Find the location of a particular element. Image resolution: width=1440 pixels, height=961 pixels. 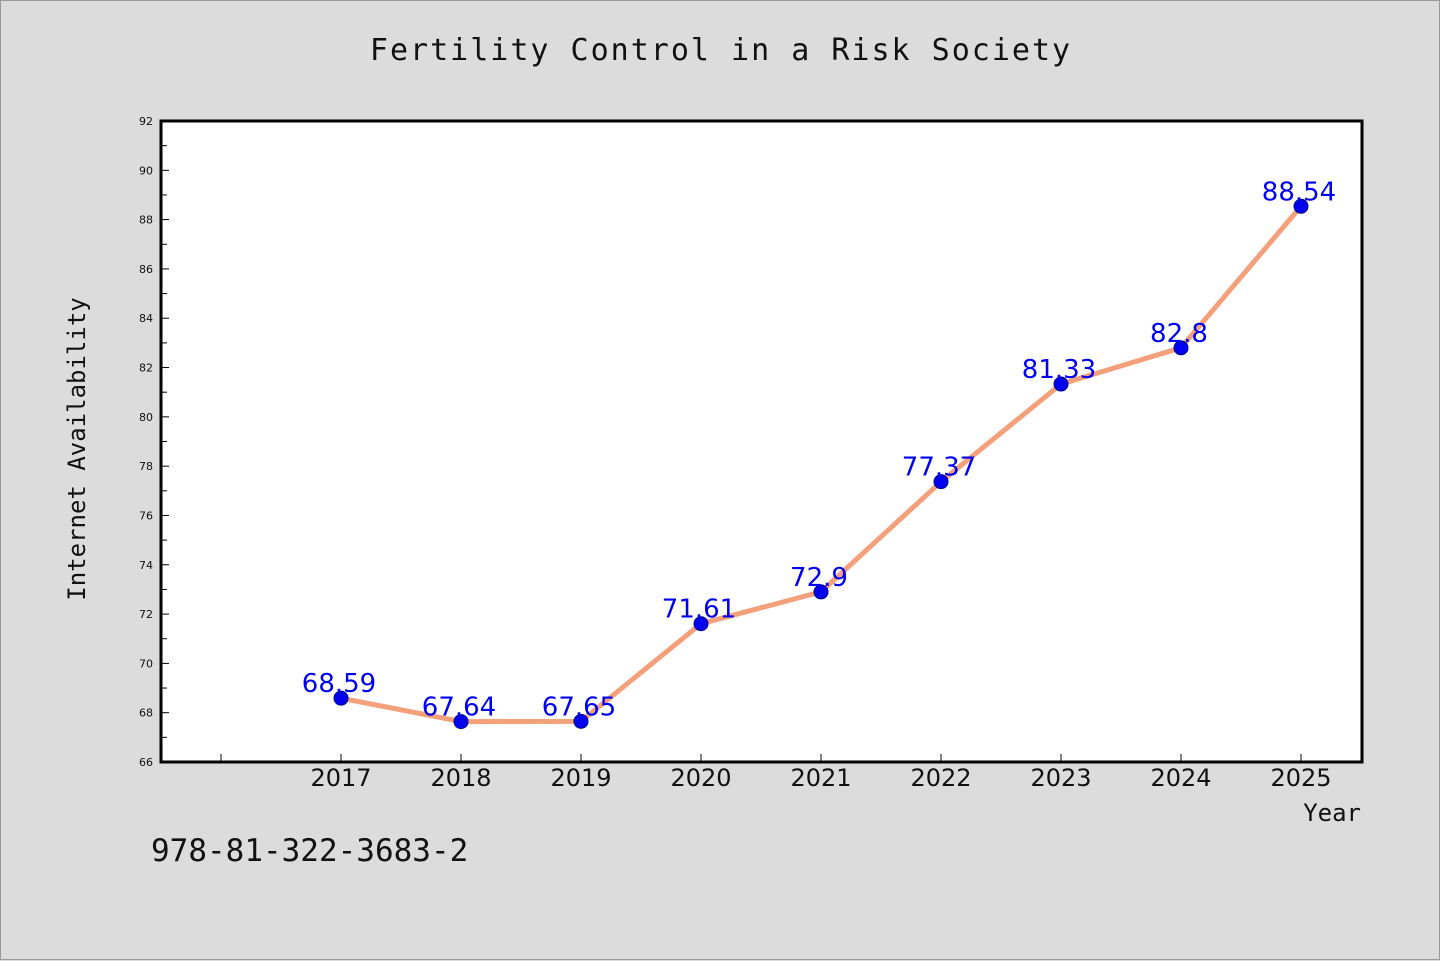

y-tick-label: 88 is located at coordinates (146, 220).